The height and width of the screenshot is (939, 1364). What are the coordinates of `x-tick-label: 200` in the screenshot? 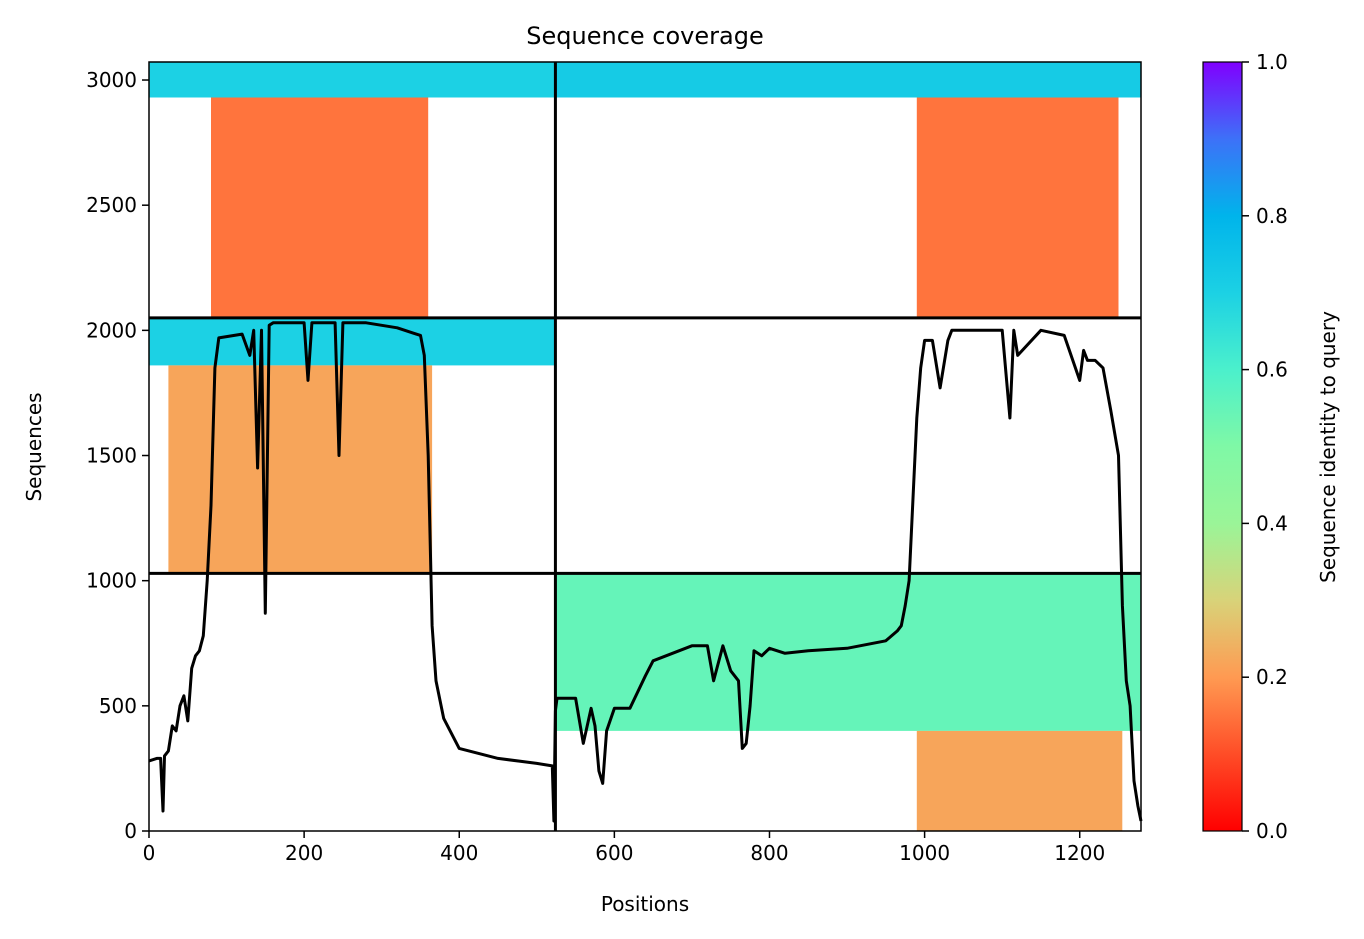 It's located at (304, 853).